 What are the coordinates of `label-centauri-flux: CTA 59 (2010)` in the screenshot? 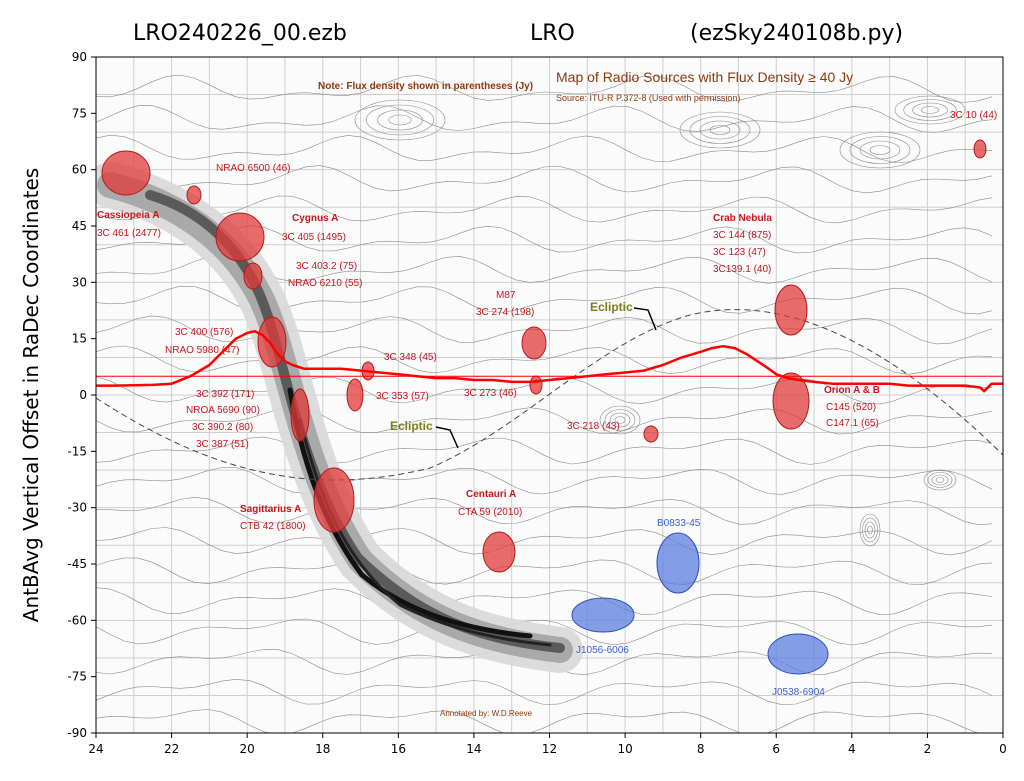 It's located at (490, 512).